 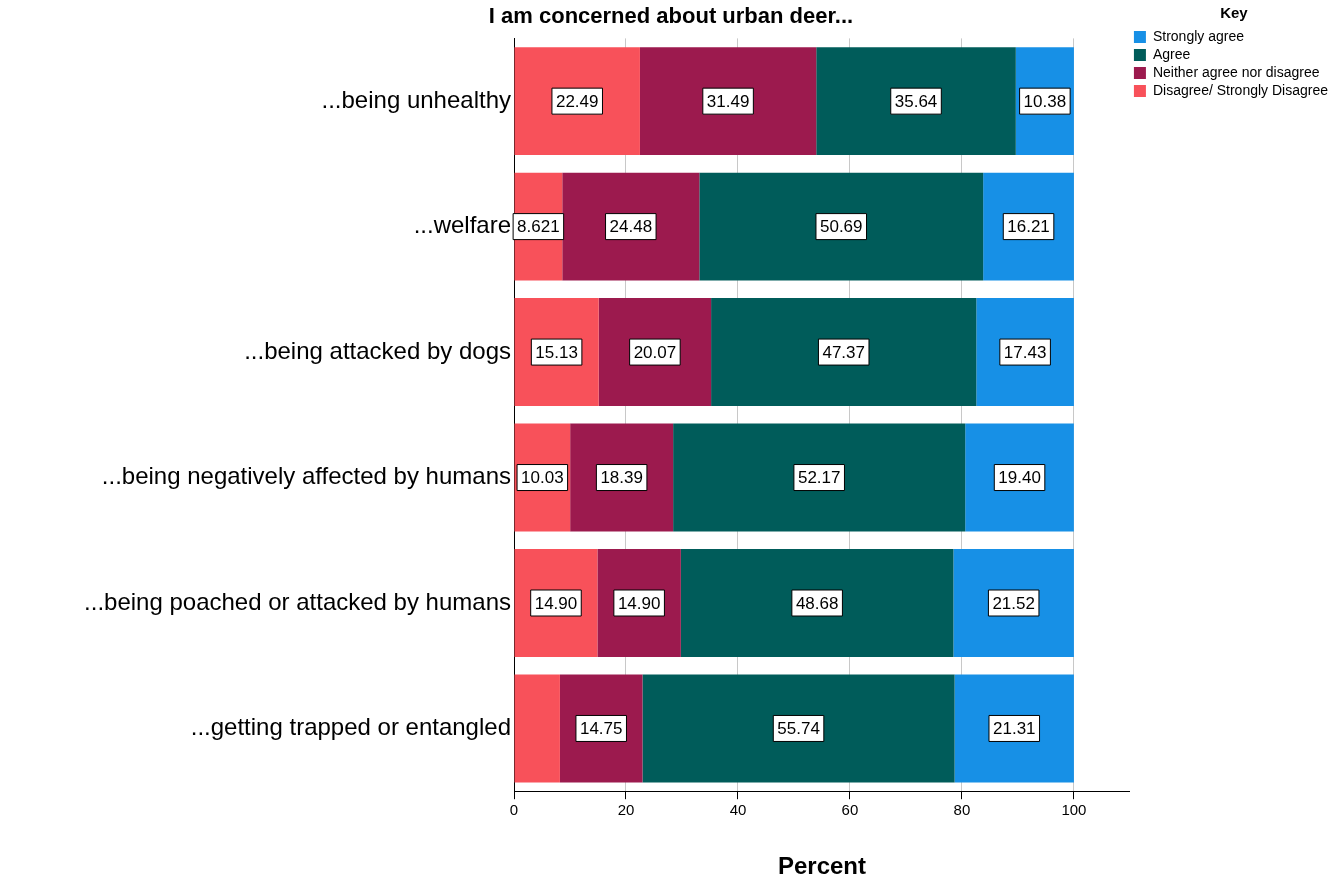 I want to click on data-label: 48.68, so click(x=817, y=603).